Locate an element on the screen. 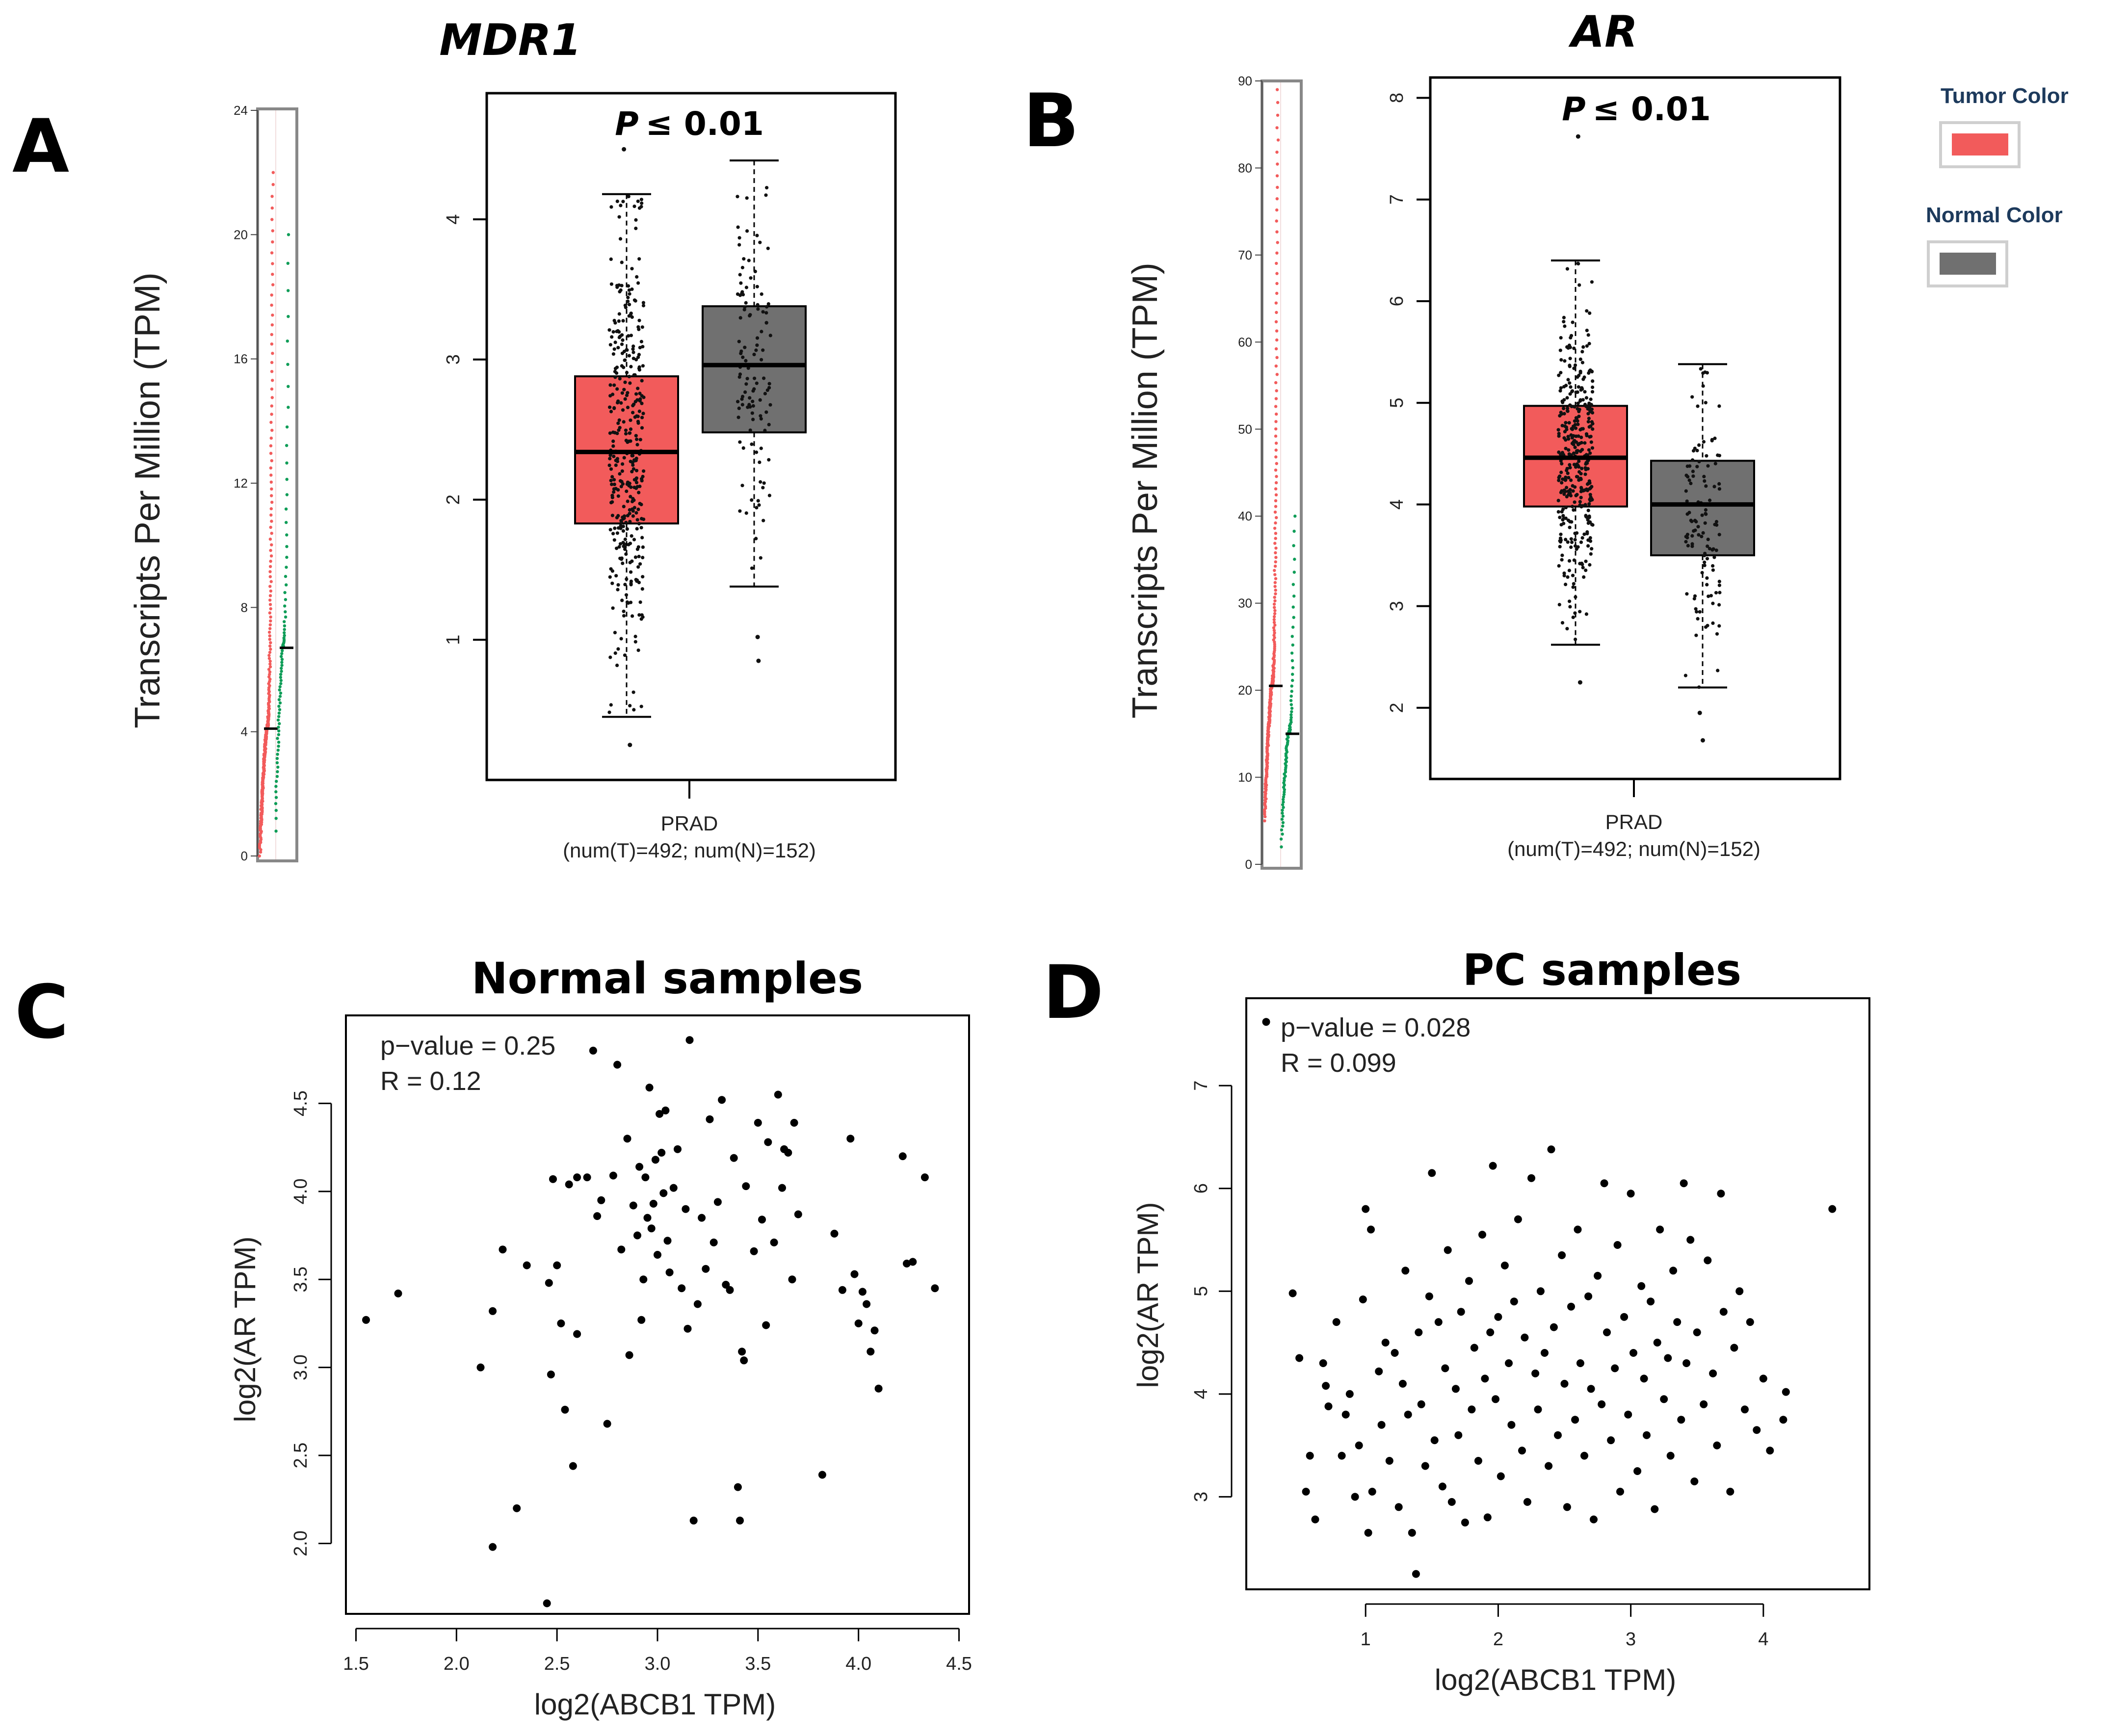 This screenshot has height=1736, width=2102. panel-d-xlabel: log2(ABCB1 TPM) is located at coordinates (1555, 1679).